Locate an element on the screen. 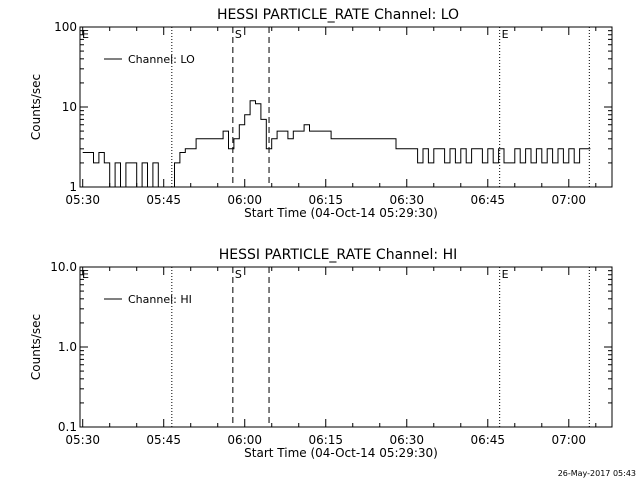 The height and width of the screenshot is (480, 640). y-tick-label: 0.1 is located at coordinates (67, 427).